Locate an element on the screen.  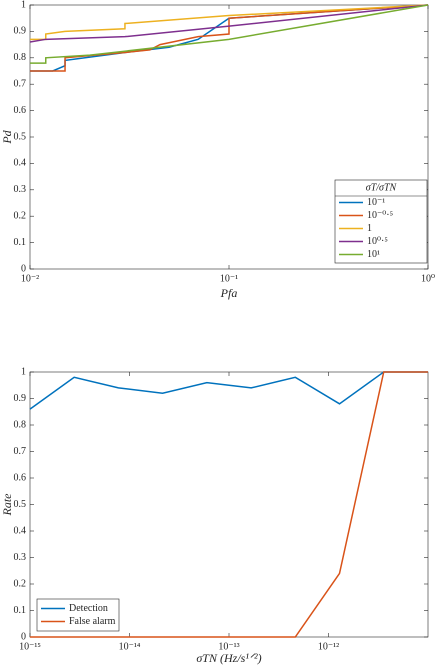
legend-label: 10¹ is located at coordinates (373, 254).